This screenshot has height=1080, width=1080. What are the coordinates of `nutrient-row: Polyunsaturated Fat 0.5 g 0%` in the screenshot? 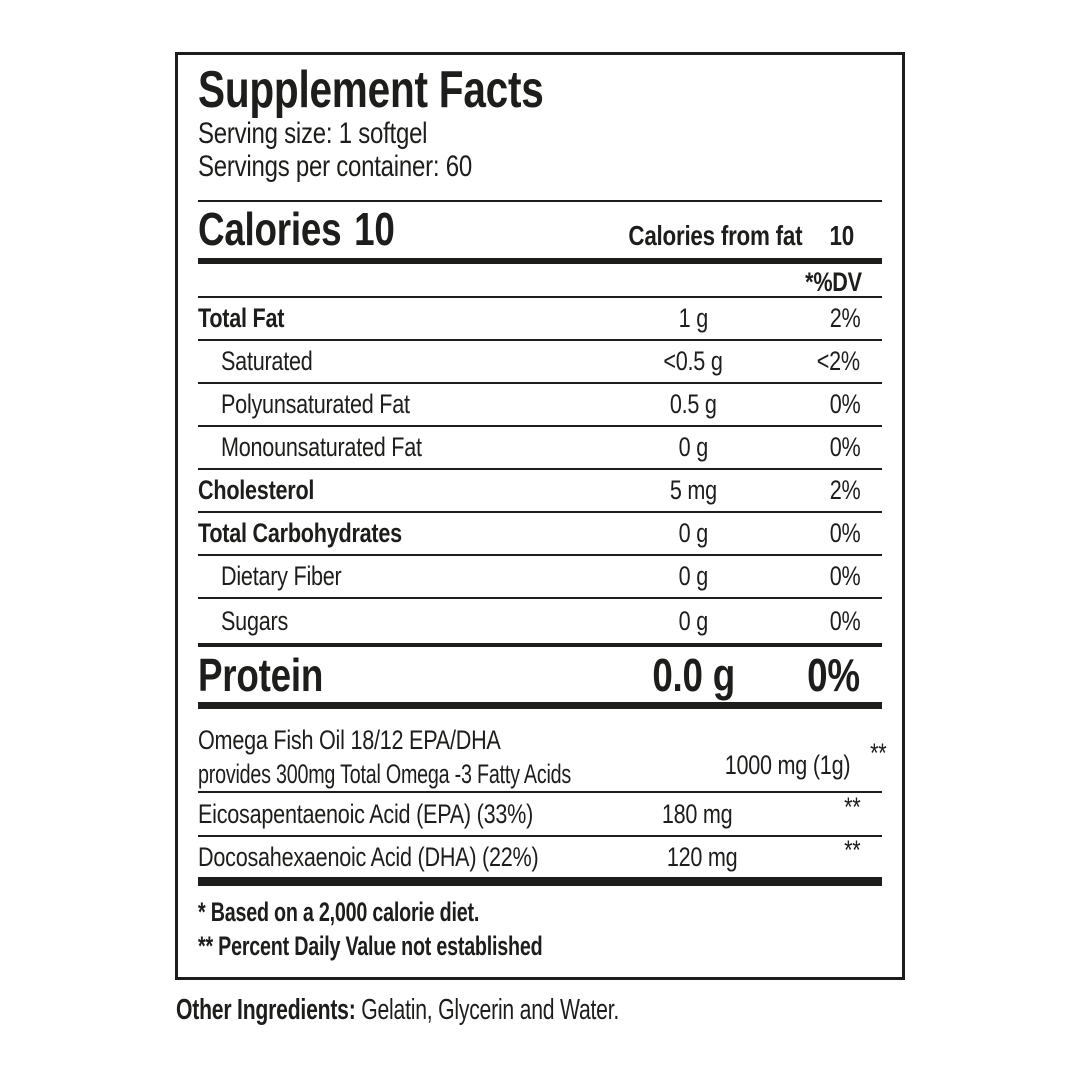 It's located at (540, 405).